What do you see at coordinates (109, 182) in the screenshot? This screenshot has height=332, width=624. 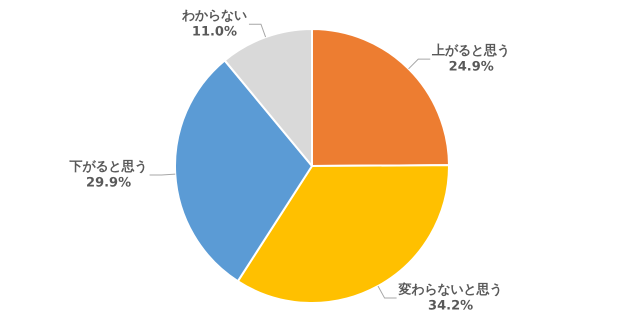 I see `data-label: 29.9%` at bounding box center [109, 182].